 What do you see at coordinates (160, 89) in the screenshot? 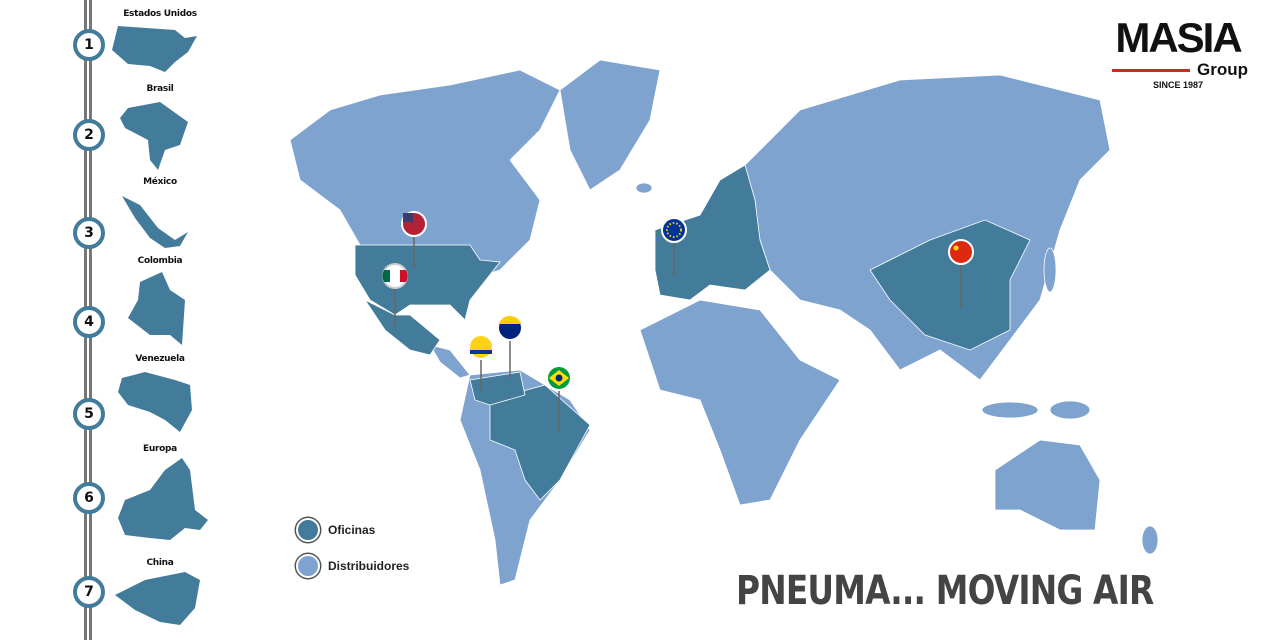
I see `country-label: Brasil` at bounding box center [160, 89].